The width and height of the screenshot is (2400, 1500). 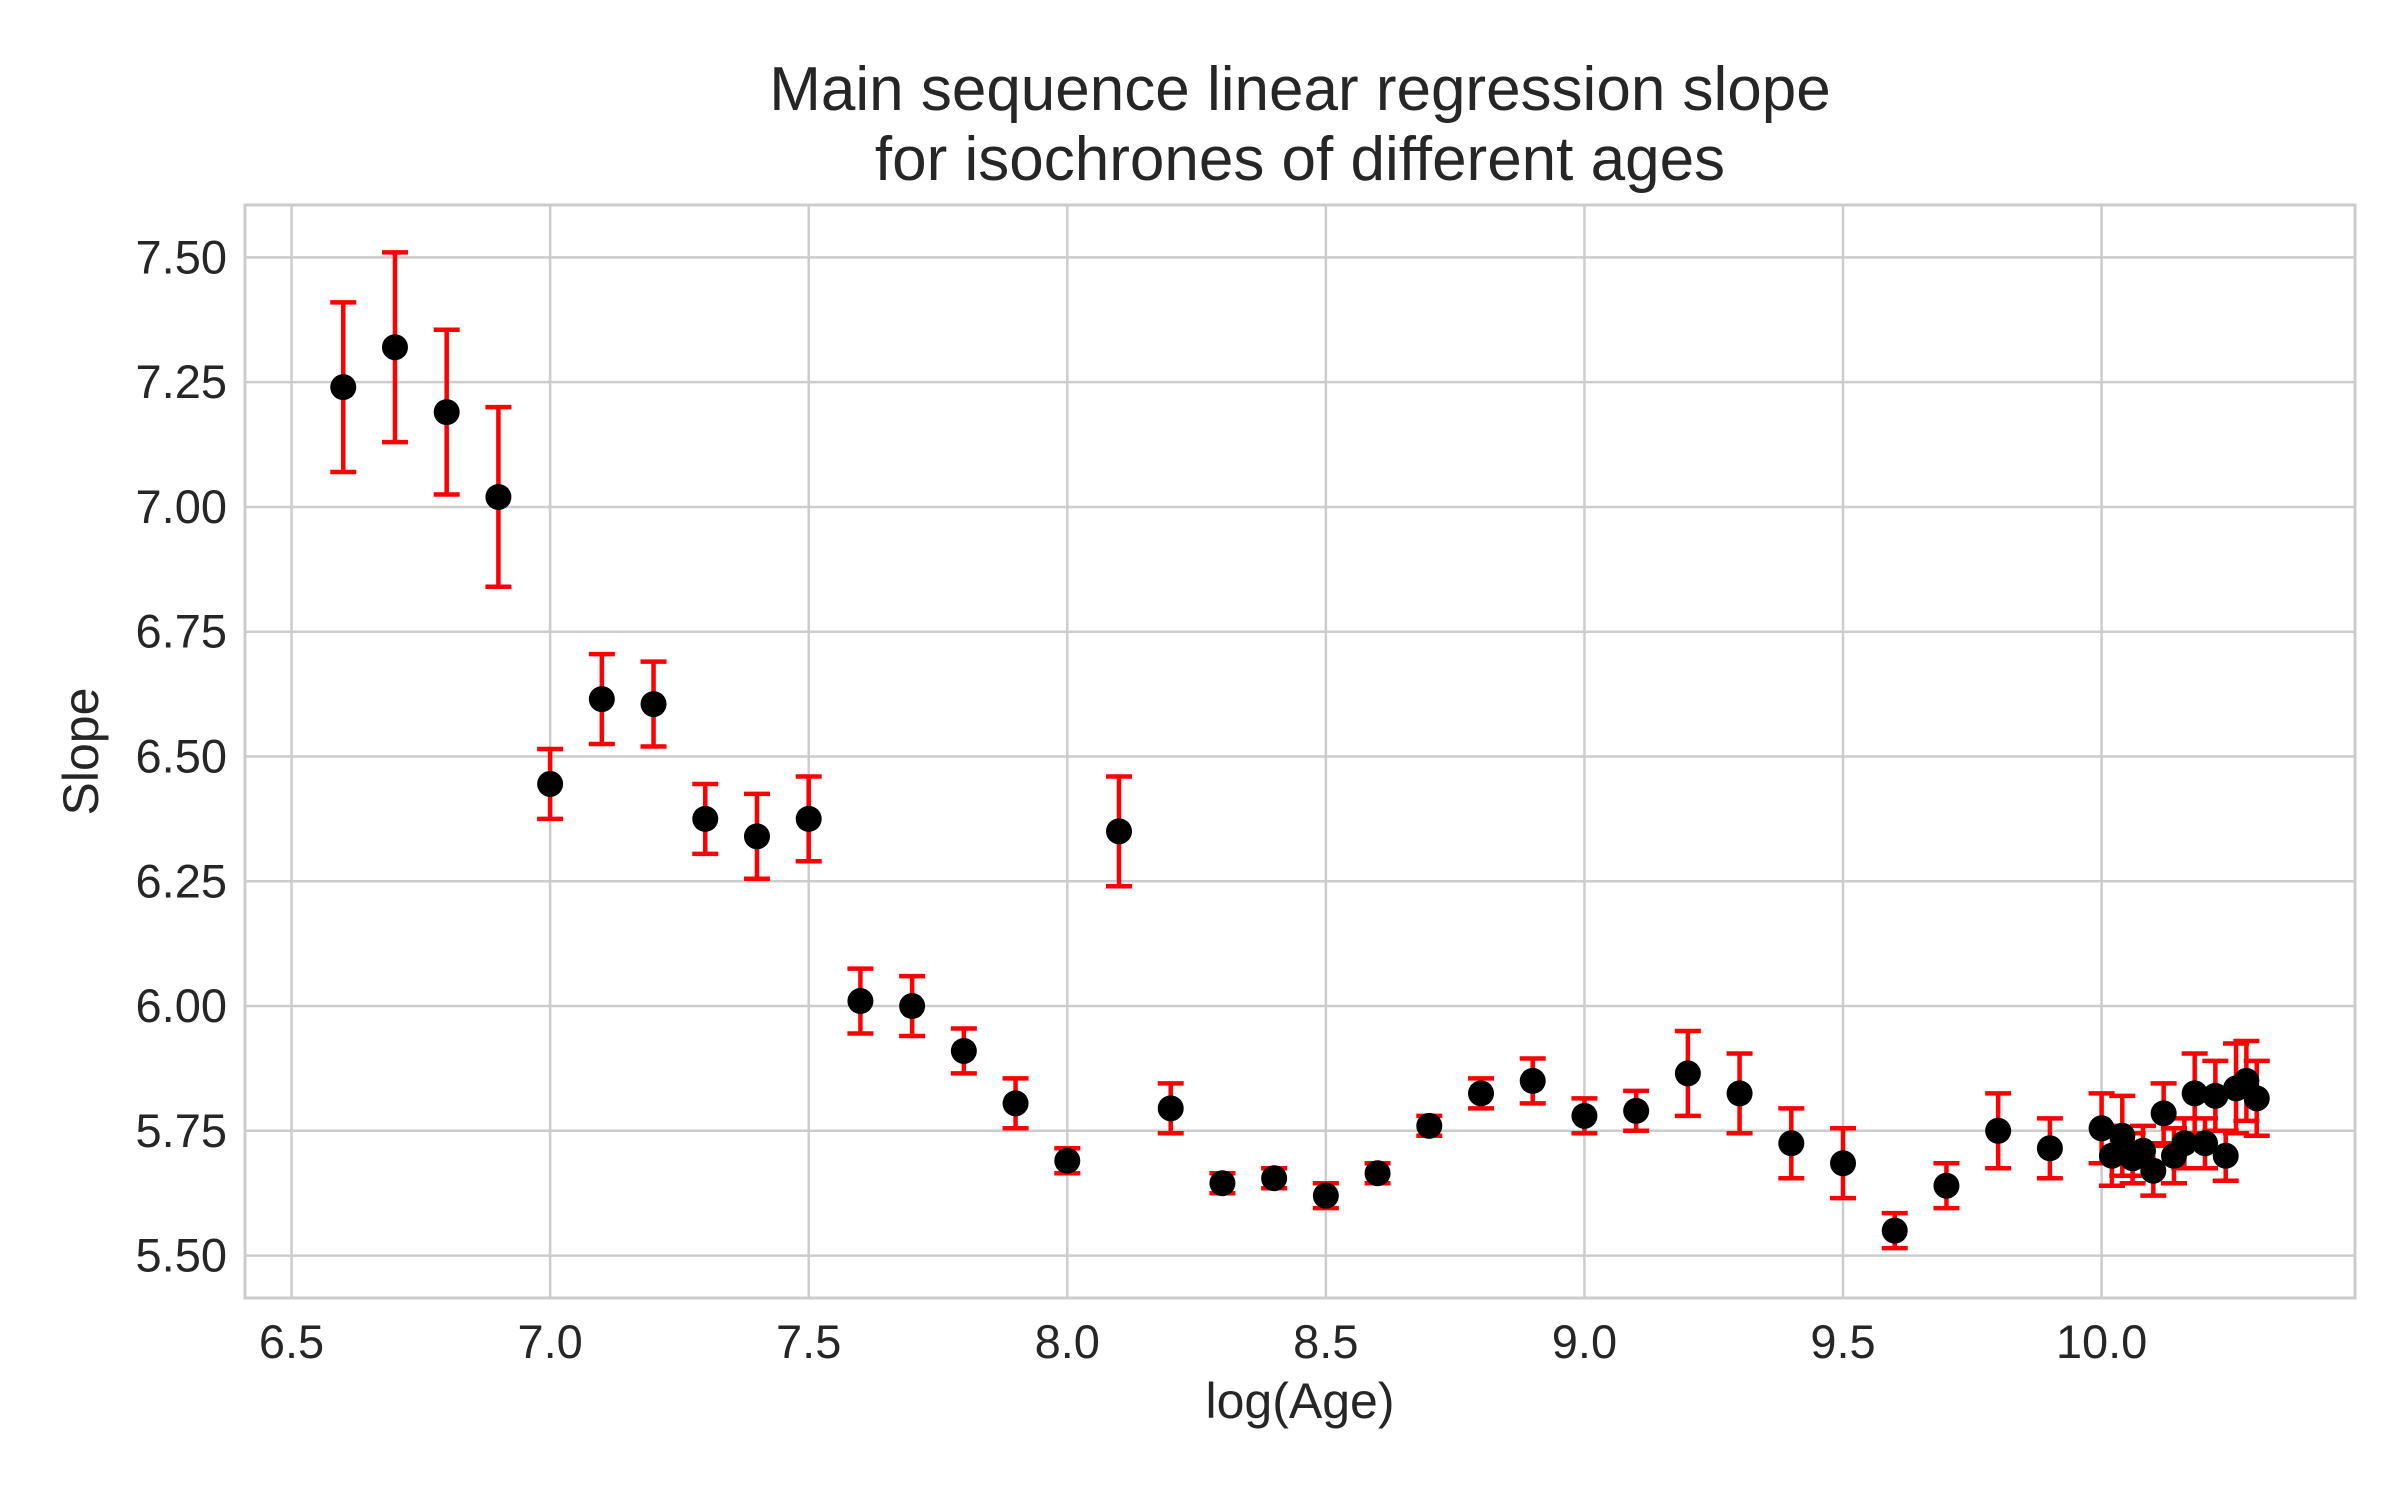 I want to click on y-tick-label: 7.00, so click(x=181, y=506).